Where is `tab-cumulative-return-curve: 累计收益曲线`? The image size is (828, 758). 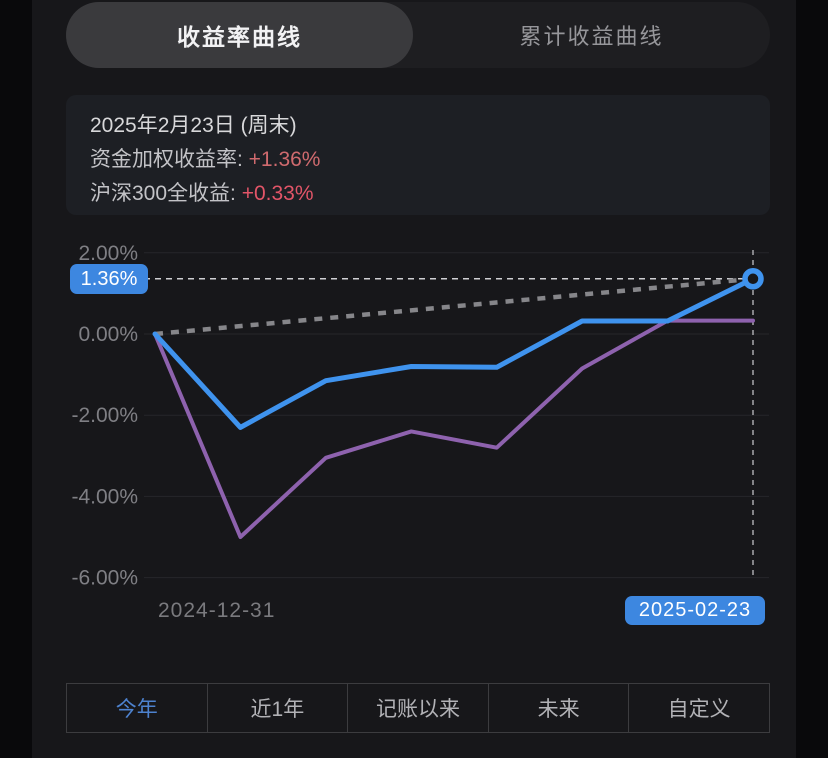
tab-cumulative-return-curve: 累计收益曲线 is located at coordinates (591, 35).